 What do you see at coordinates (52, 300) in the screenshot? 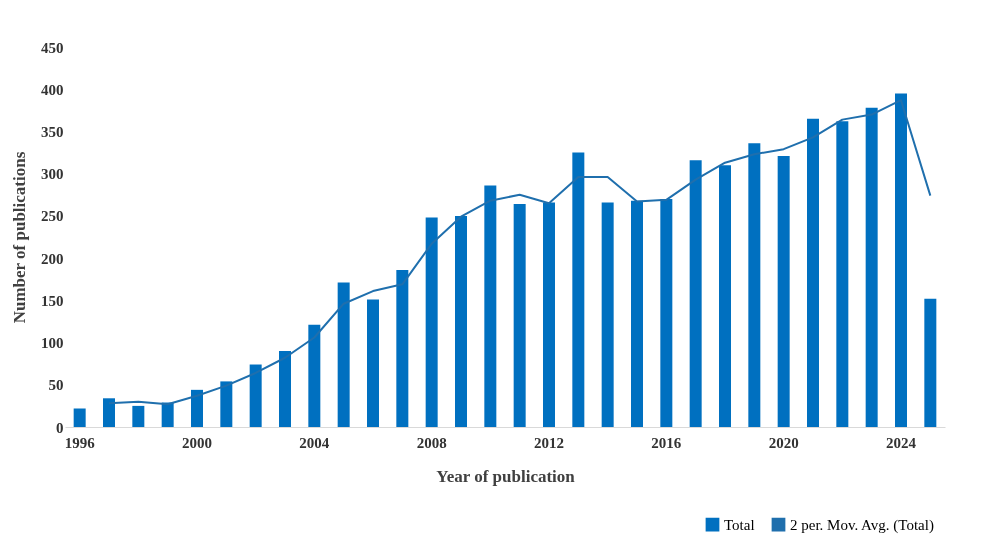
I see `y-tick-label: 150` at bounding box center [52, 300].